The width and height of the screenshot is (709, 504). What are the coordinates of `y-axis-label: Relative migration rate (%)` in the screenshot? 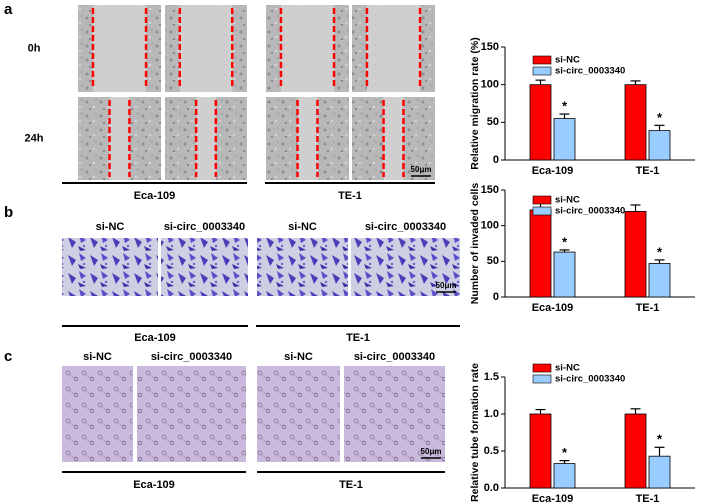 It's located at (475, 103).